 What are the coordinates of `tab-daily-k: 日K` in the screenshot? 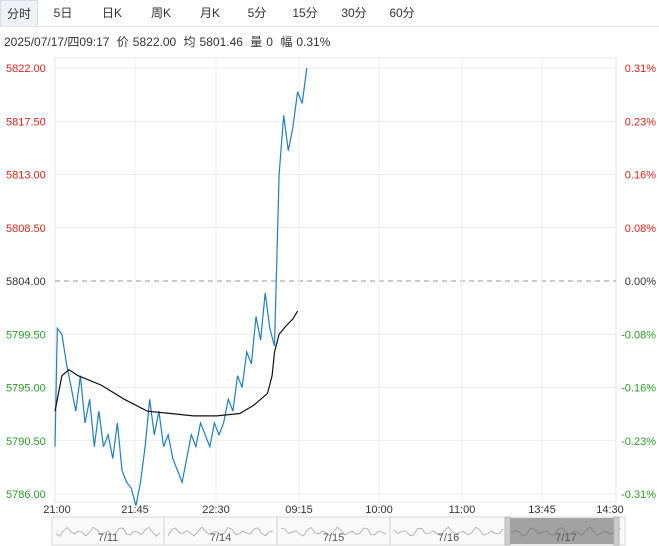 It's located at (111, 13).